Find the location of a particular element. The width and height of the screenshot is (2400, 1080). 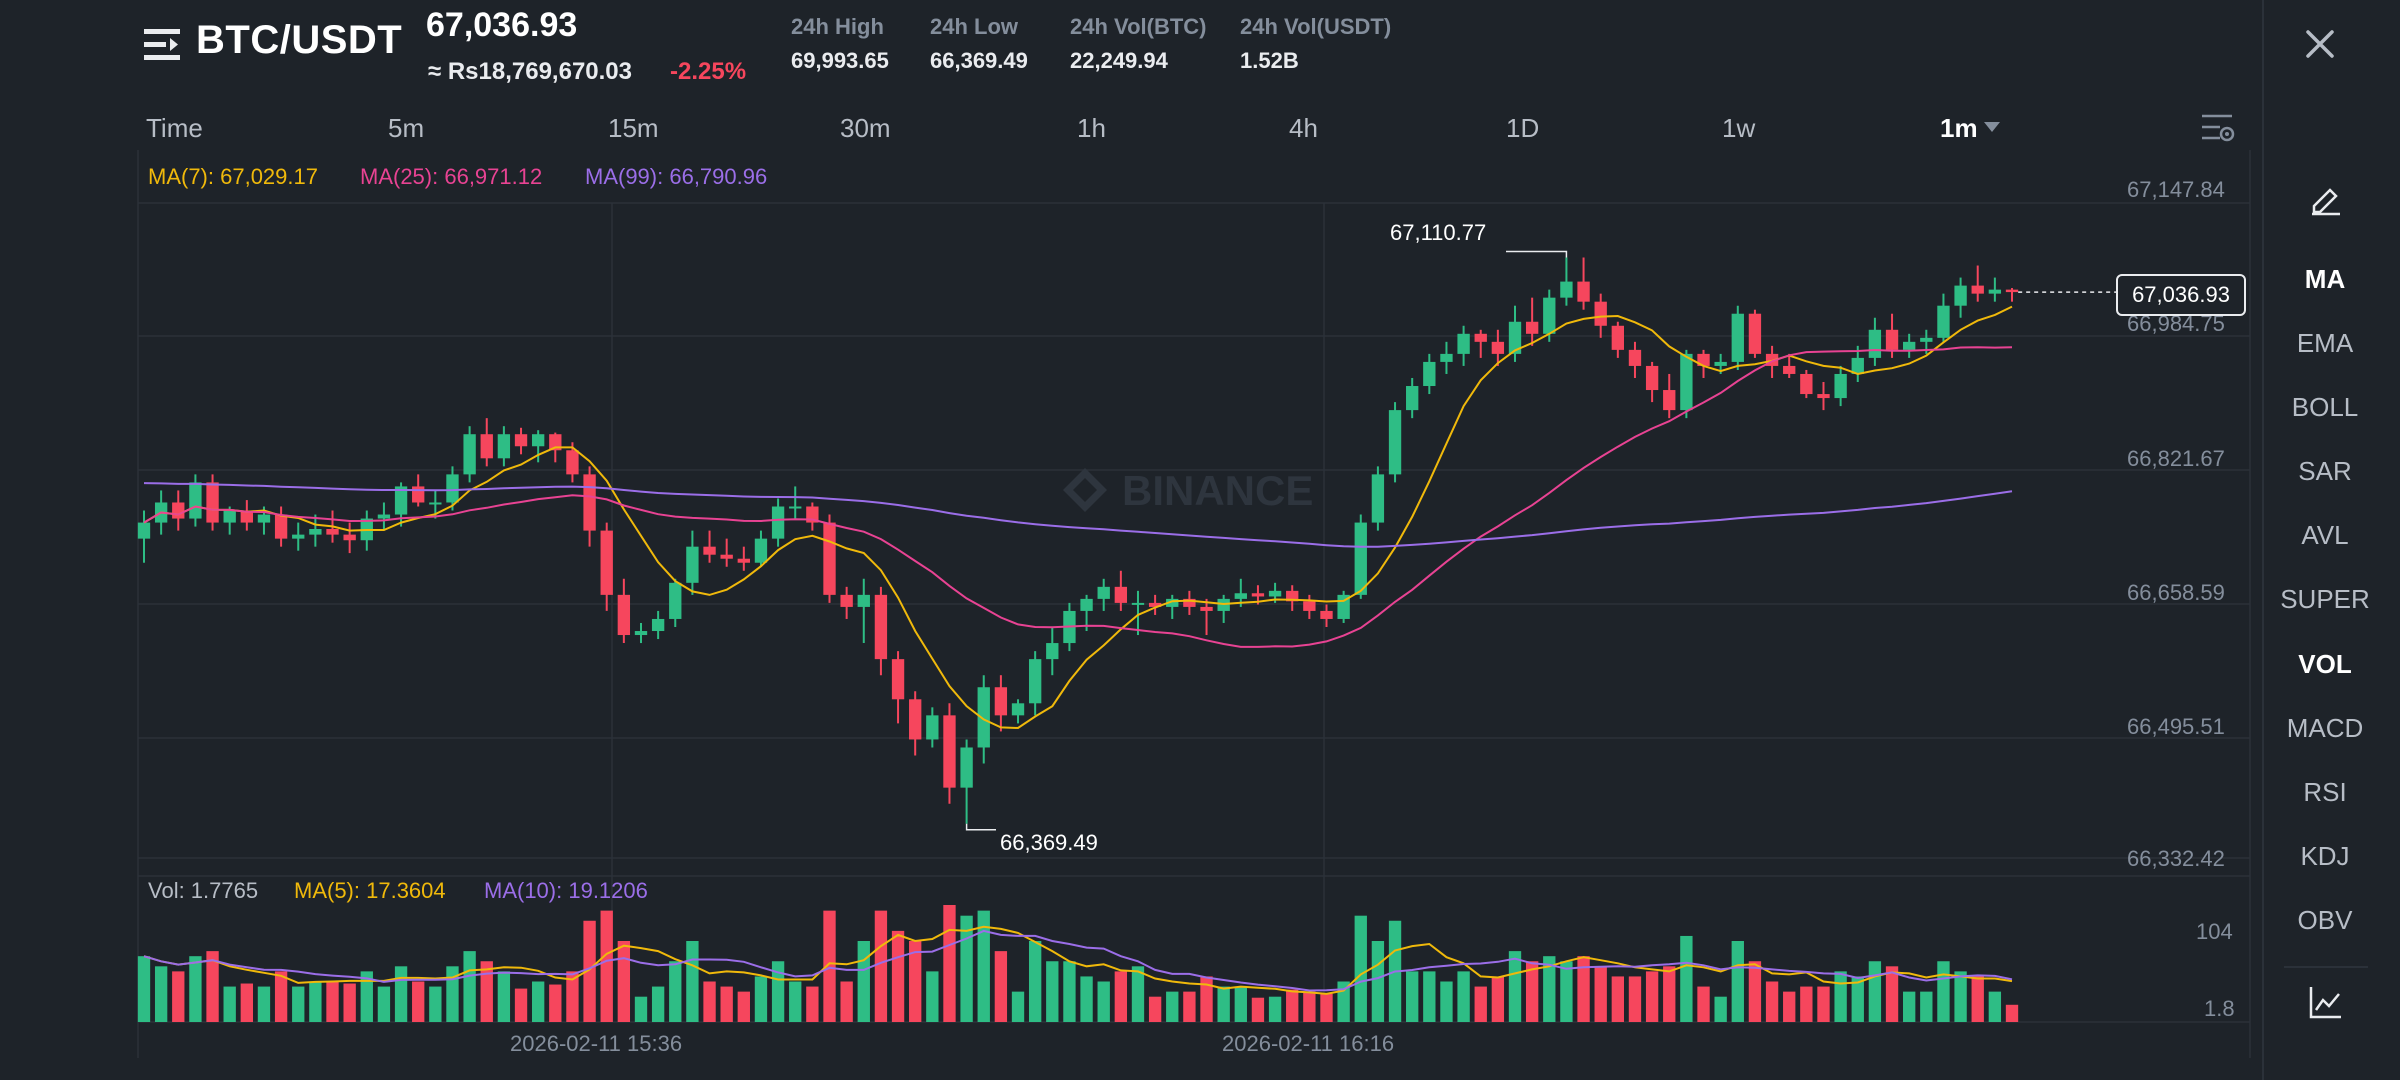

timeframe-30m: 30m is located at coordinates (865, 128).